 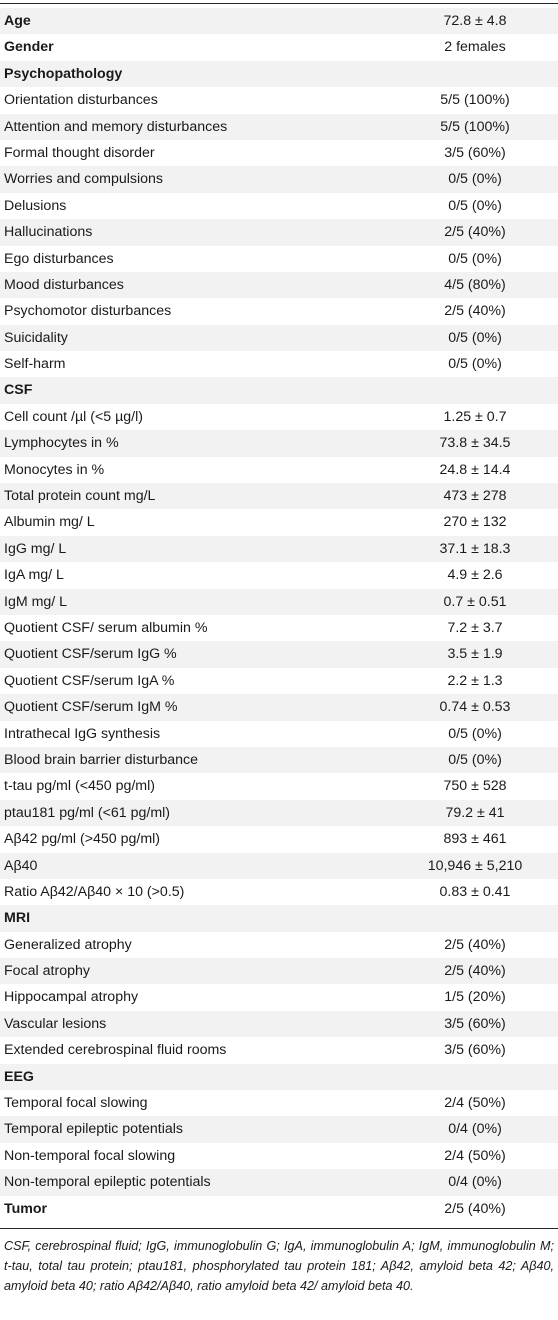 I want to click on table-section-row: Psychopathology, so click(x=279, y=74).